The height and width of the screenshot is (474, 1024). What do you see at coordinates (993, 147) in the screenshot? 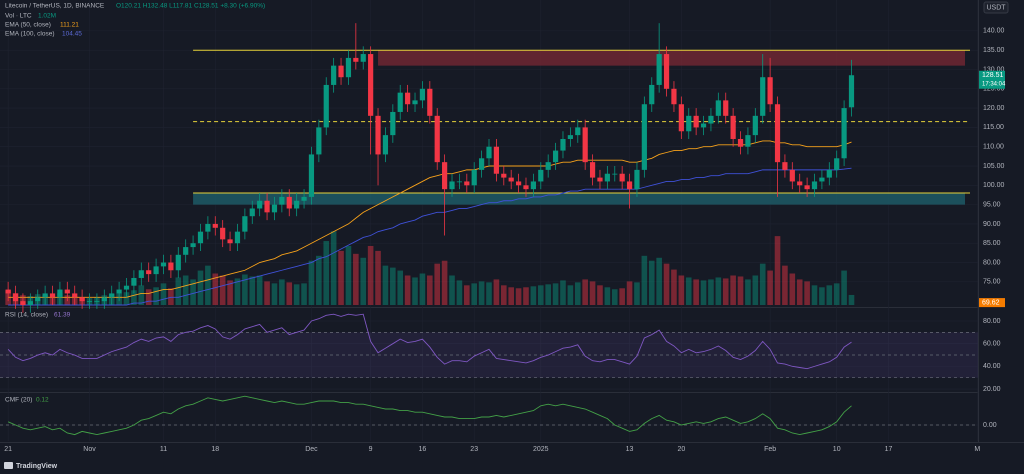
I see `y-tick-label: 110.00` at bounding box center [993, 147].